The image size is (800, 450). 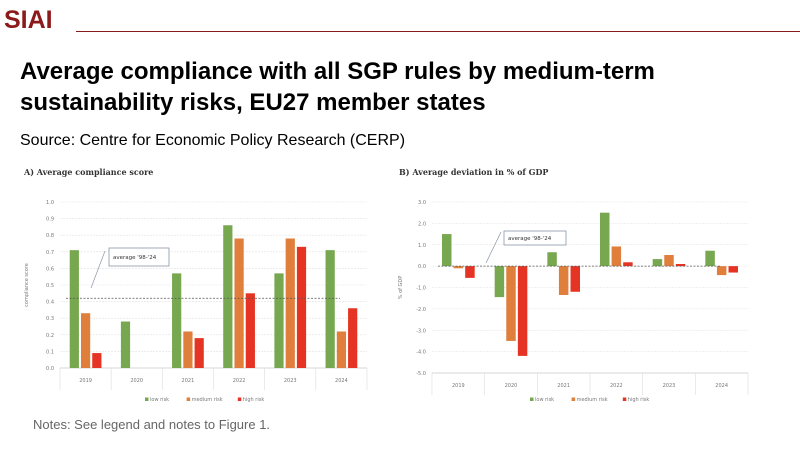 What do you see at coordinates (421, 353) in the screenshot?
I see `y-tick-label: -4.0` at bounding box center [421, 353].